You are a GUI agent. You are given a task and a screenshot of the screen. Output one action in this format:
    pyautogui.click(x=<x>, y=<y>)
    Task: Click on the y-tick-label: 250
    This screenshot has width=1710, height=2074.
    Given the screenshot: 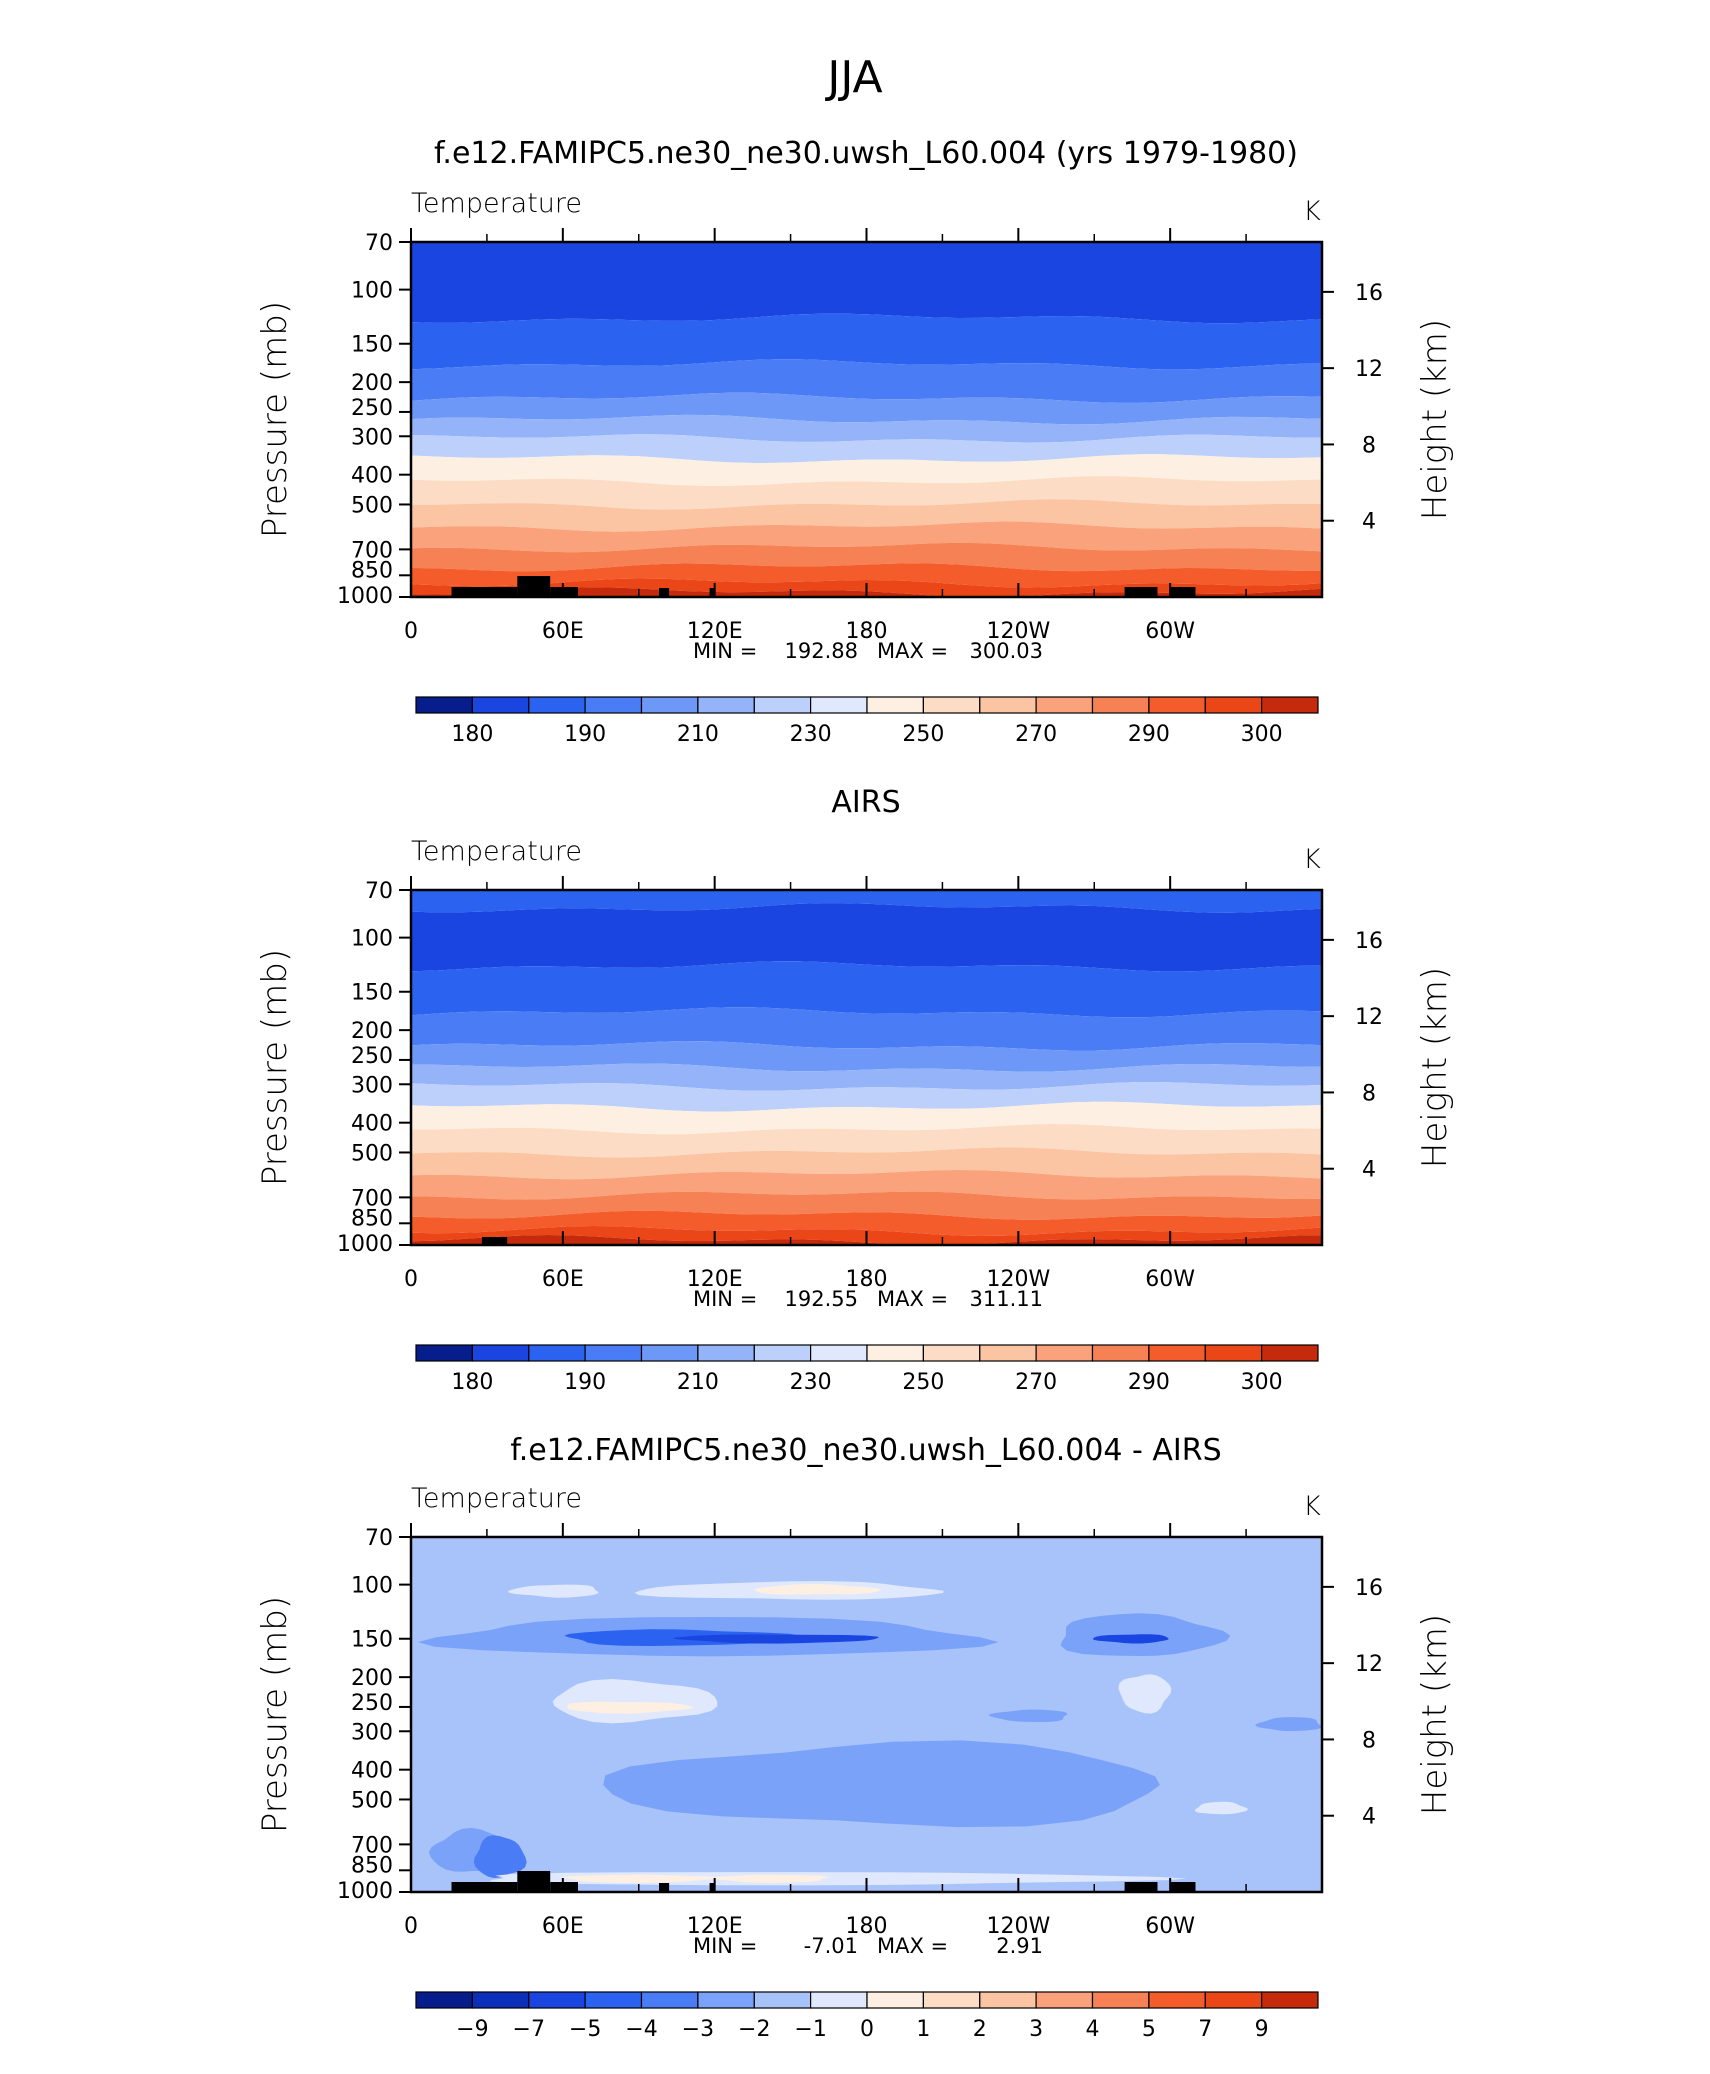 What is the action you would take?
    pyautogui.click(x=372, y=1703)
    